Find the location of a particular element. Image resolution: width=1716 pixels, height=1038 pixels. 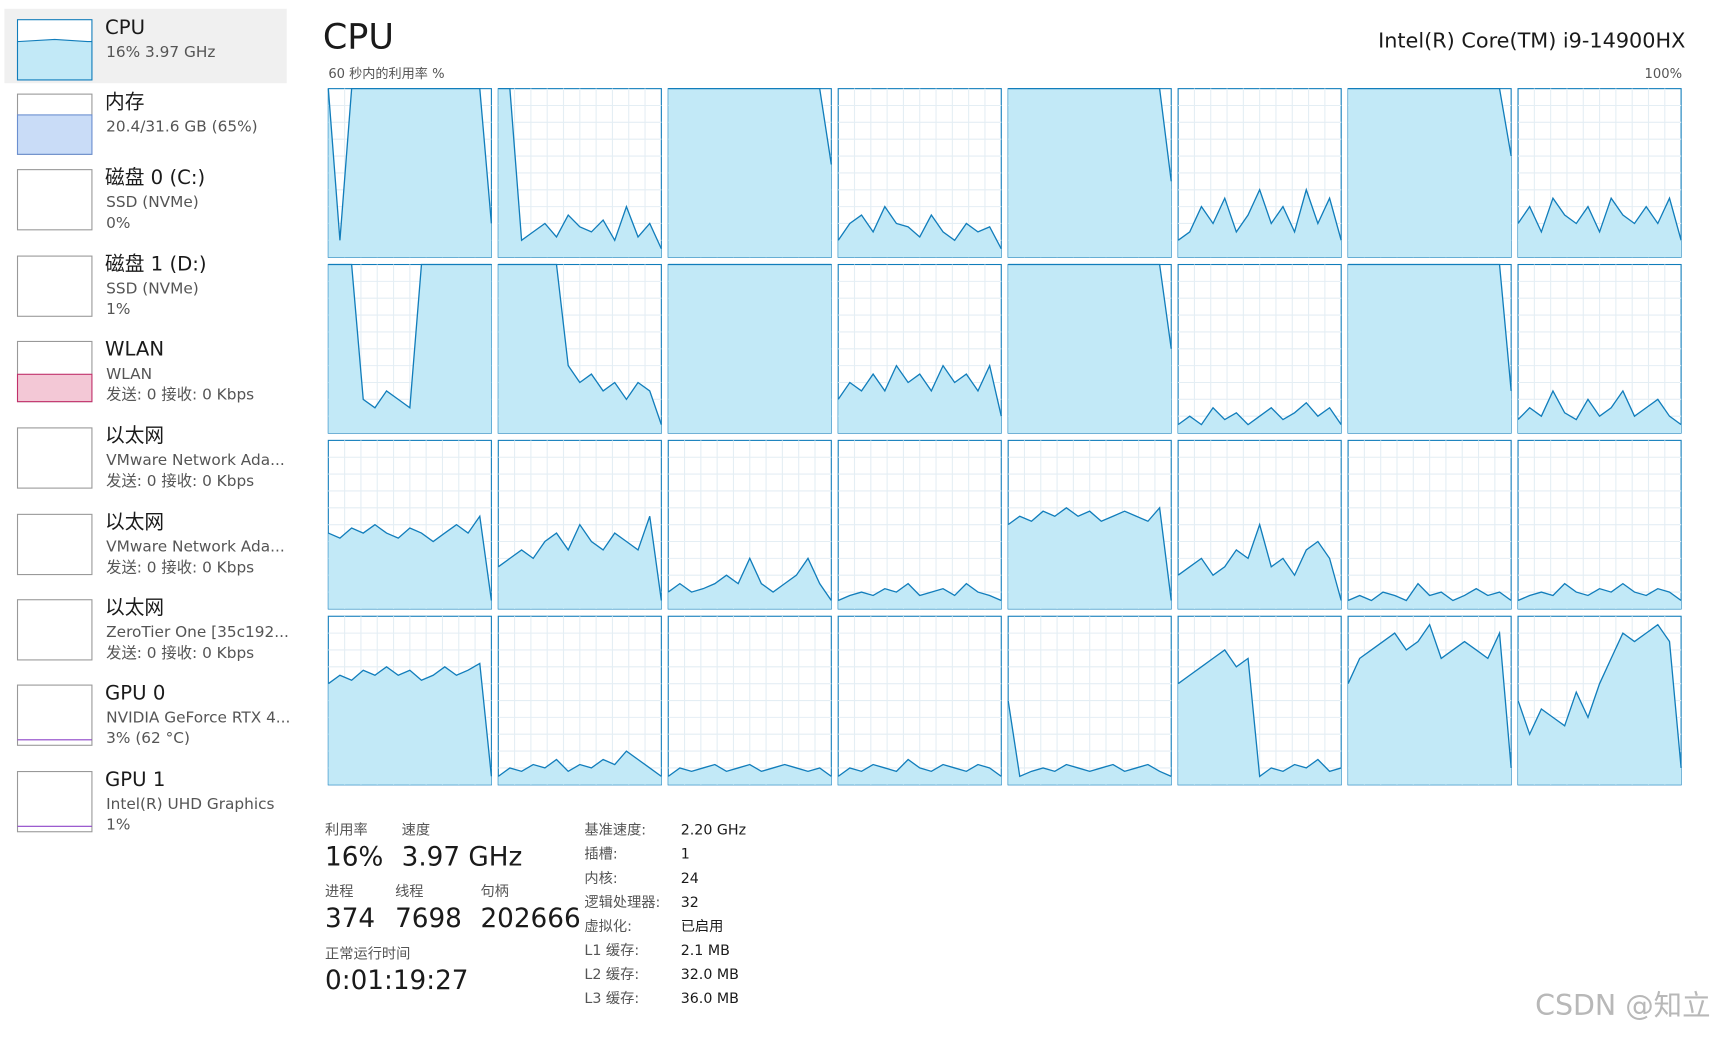

stat-value: 374 is located at coordinates (350, 919).